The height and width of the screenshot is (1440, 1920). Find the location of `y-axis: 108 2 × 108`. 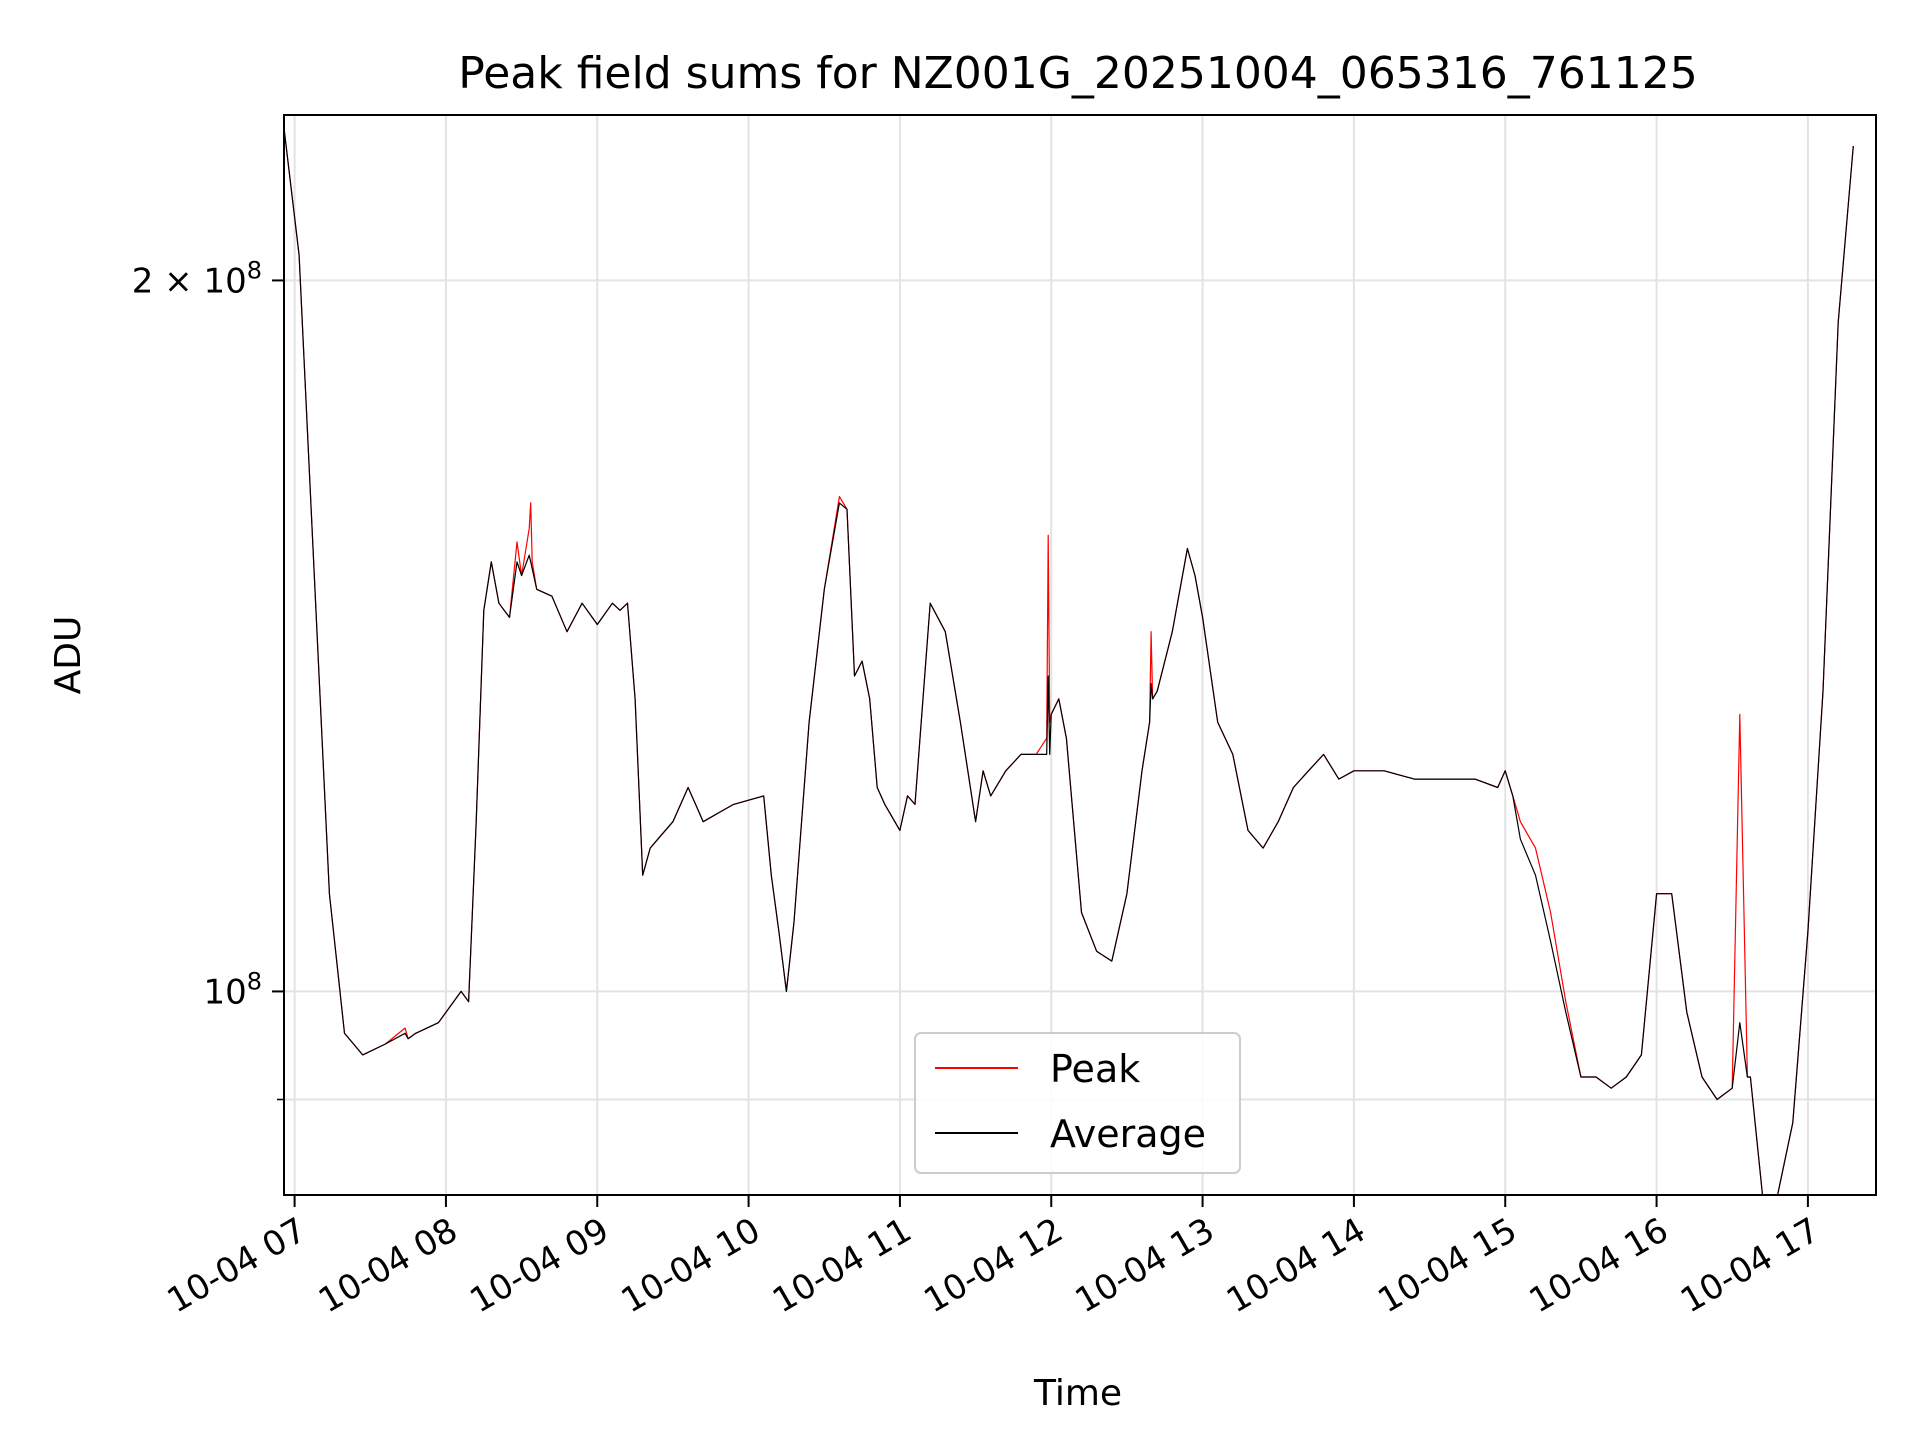

y-axis: 108 2 × 108 is located at coordinates (208, 678).